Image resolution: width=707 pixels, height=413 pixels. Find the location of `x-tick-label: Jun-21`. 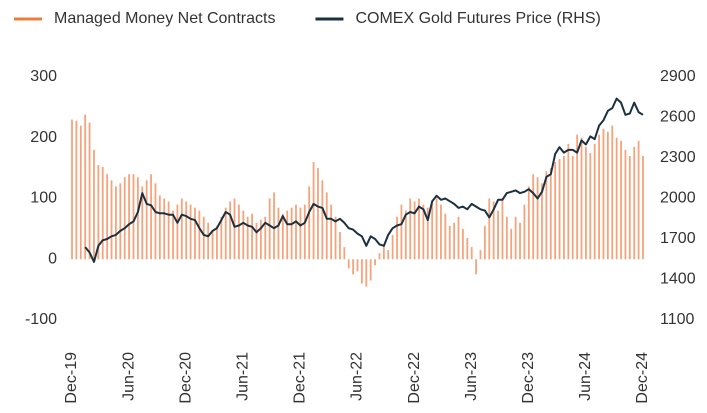

x-tick-label: Jun-21 is located at coordinates (243, 376).